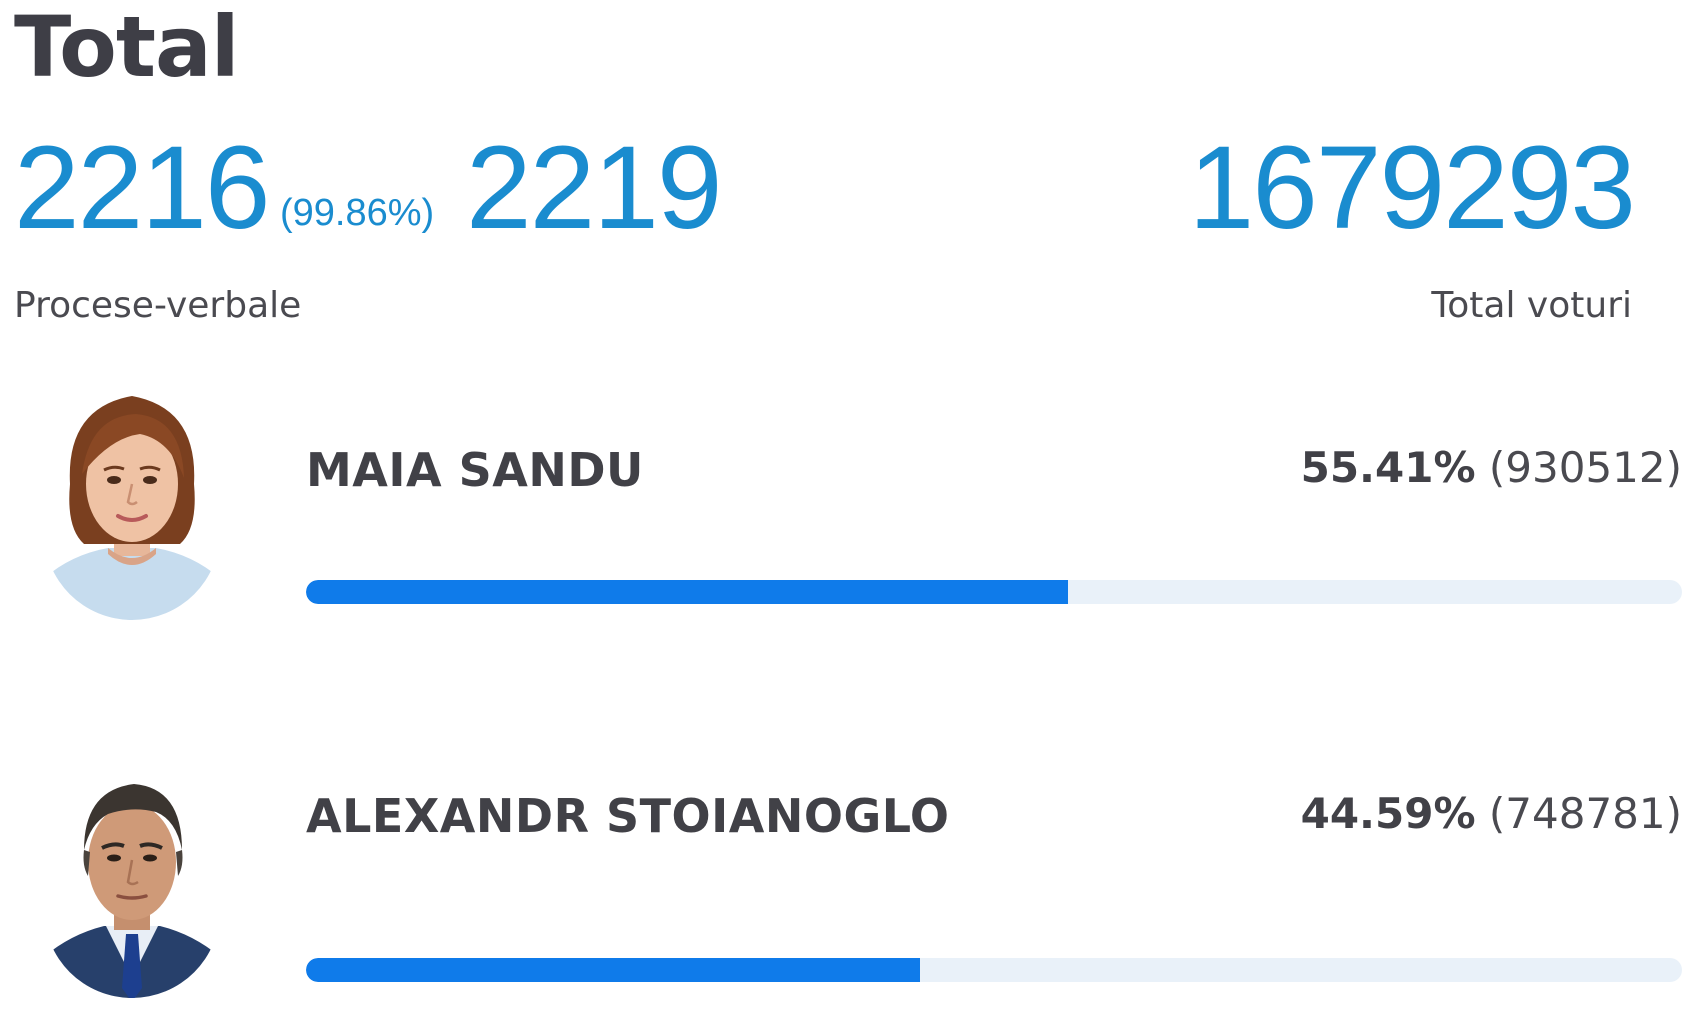  What do you see at coordinates (1388, 813) in the screenshot?
I see `candidate-percent: 44.59%` at bounding box center [1388, 813].